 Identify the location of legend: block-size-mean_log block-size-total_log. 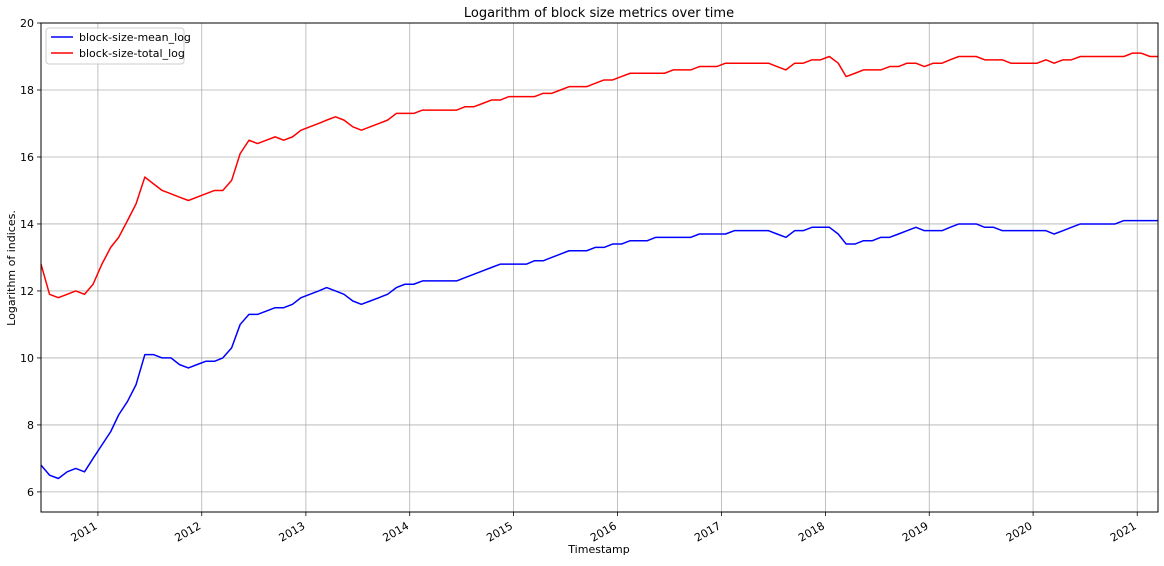
(118, 46).